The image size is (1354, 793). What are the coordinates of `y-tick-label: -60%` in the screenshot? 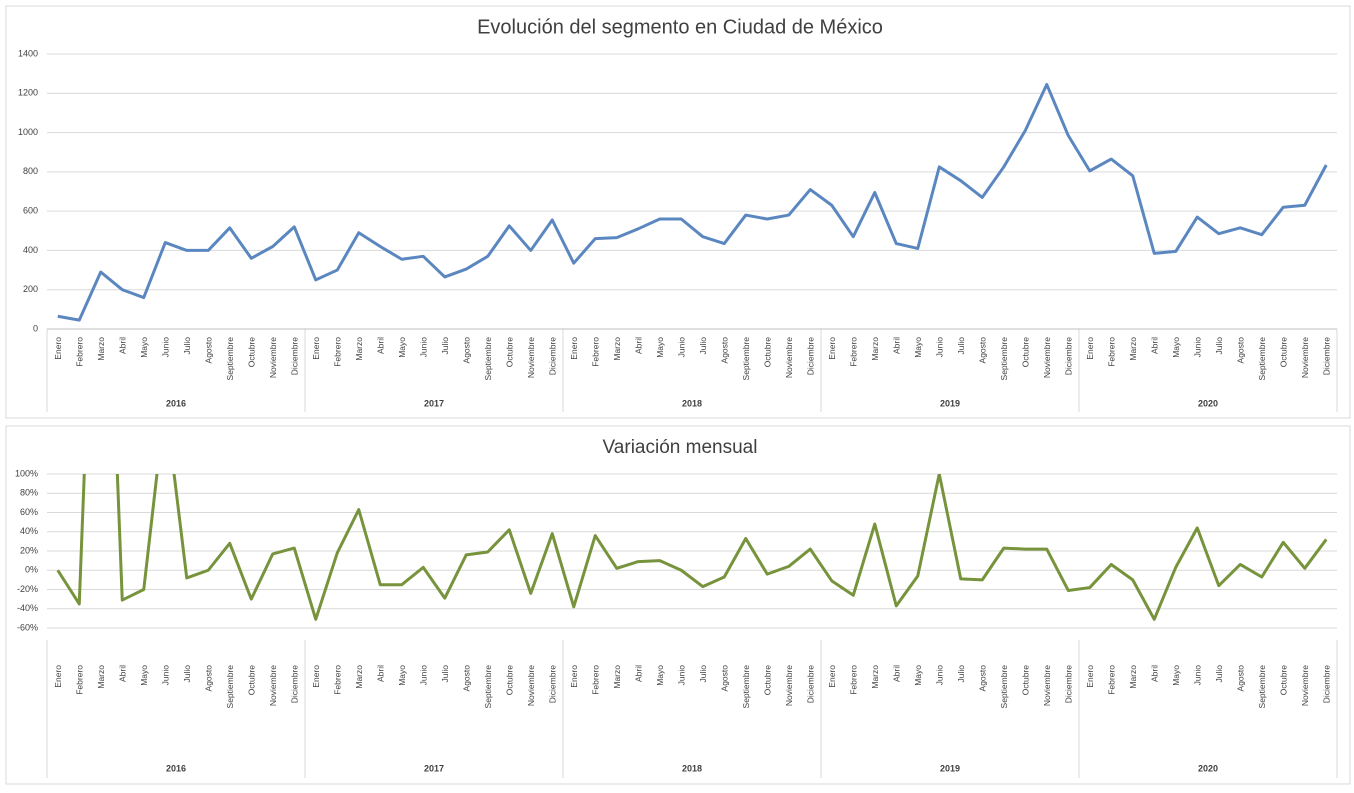 It's located at (27, 627).